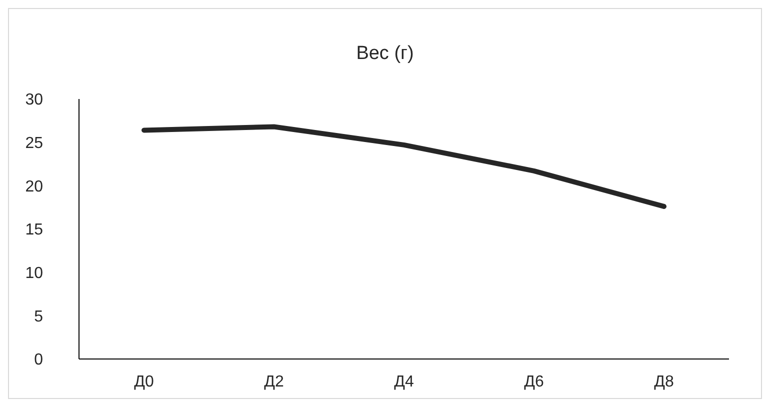  I want to click on y-tick-label: 30, so click(34, 100).